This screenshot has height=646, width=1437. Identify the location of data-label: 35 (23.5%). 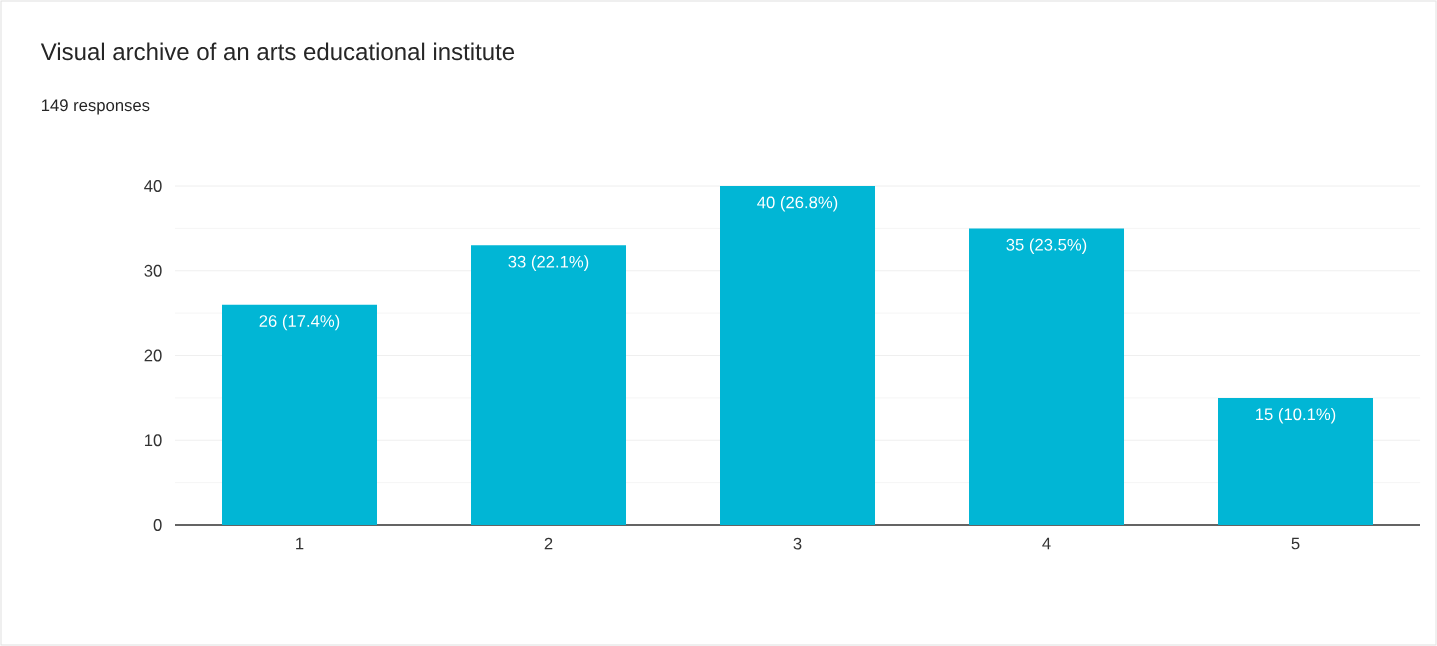
(1046, 246).